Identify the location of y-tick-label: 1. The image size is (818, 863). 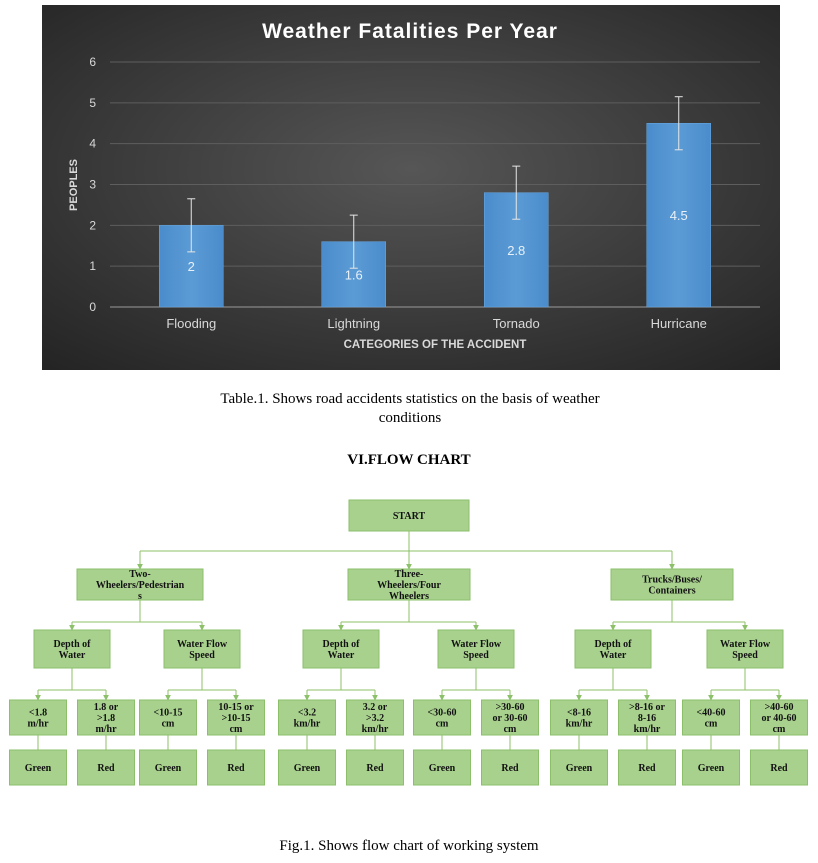
(92, 266).